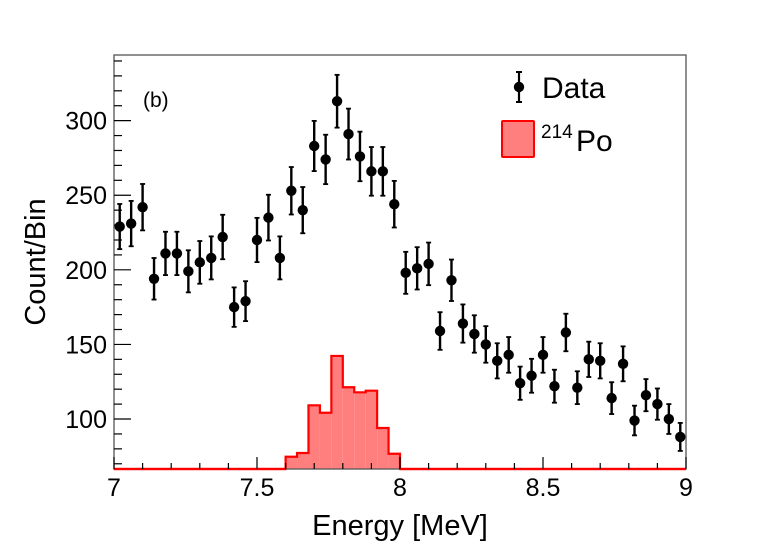 This screenshot has width=762, height=553. What do you see at coordinates (557, 132) in the screenshot?
I see `legend-po214-superscript: 214` at bounding box center [557, 132].